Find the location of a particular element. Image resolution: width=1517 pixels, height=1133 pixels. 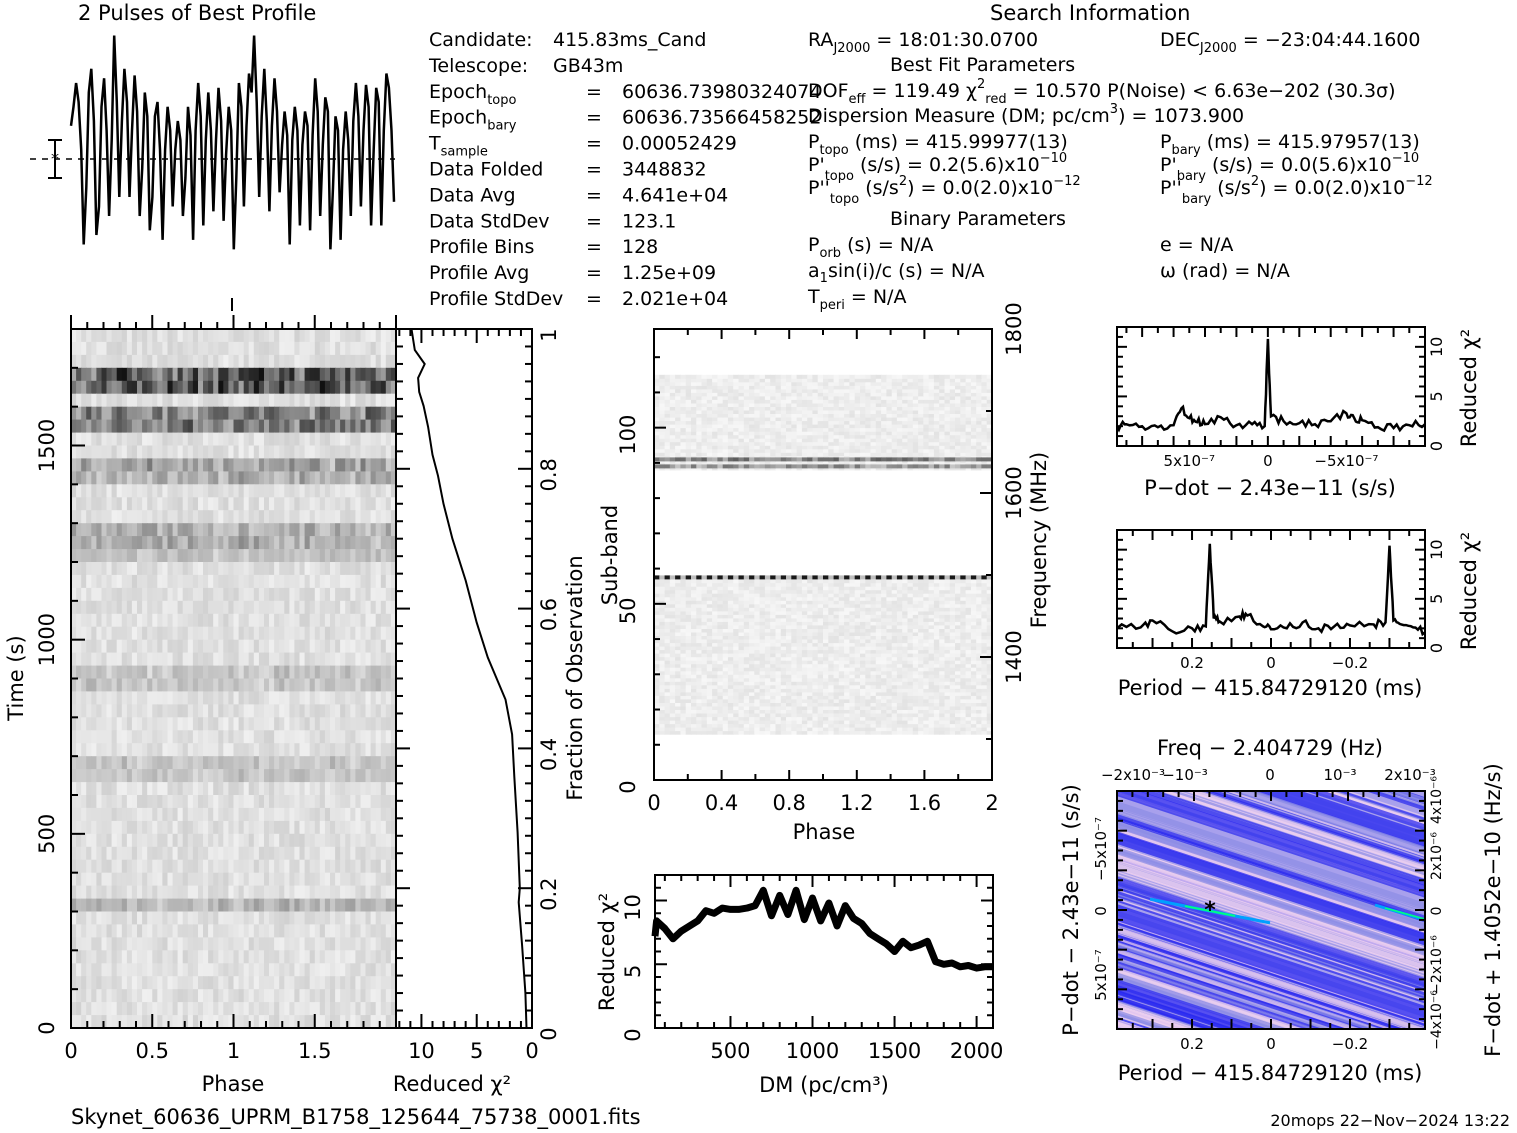

info-equals: = is located at coordinates (594, 144).